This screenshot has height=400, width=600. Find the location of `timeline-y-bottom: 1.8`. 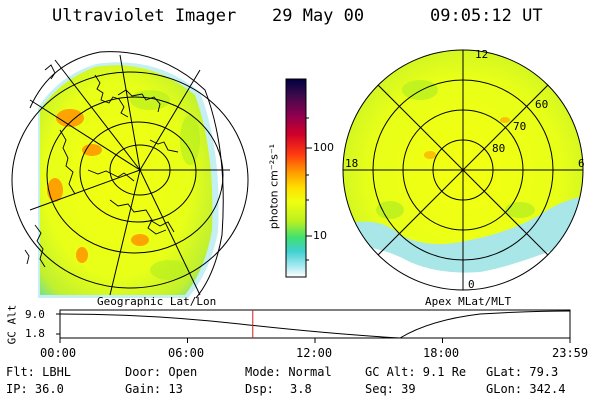

timeline-y-bottom: 1.8 is located at coordinates (35, 333).